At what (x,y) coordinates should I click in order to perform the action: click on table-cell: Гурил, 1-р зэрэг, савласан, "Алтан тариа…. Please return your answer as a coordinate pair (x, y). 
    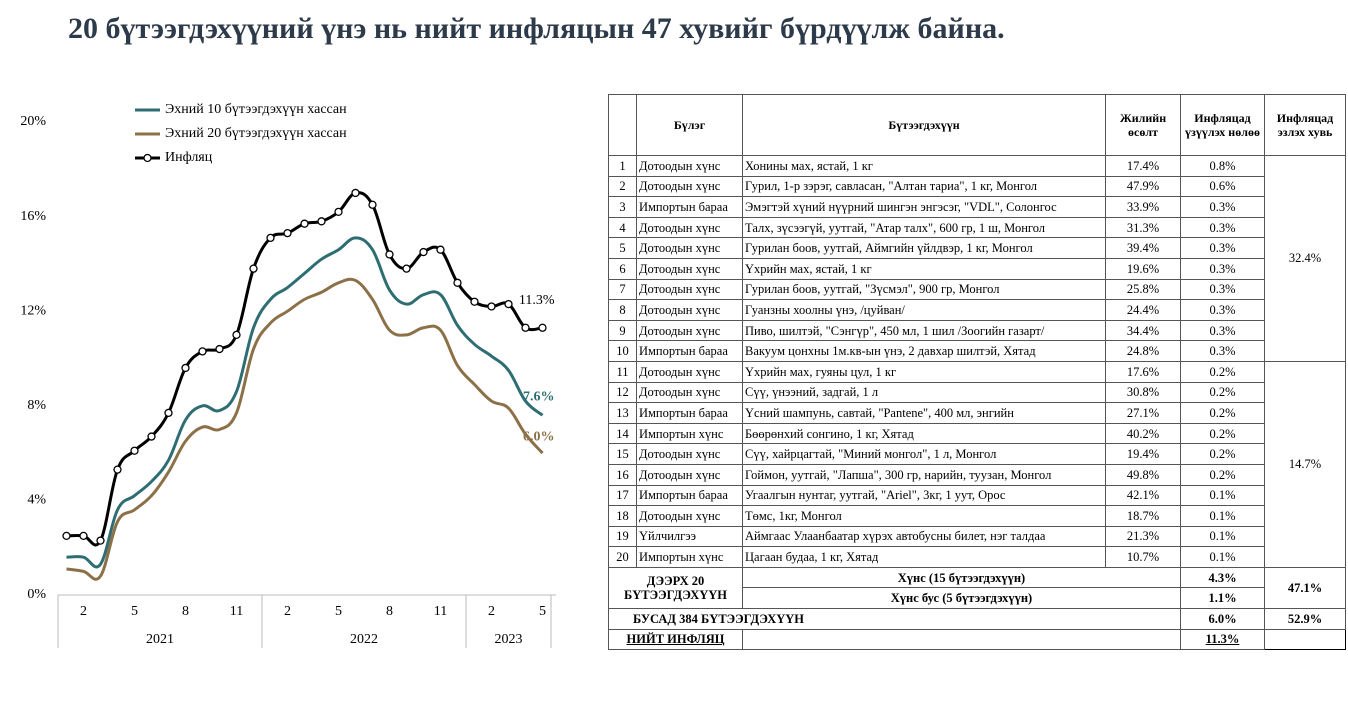
    Looking at the image, I should click on (924, 186).